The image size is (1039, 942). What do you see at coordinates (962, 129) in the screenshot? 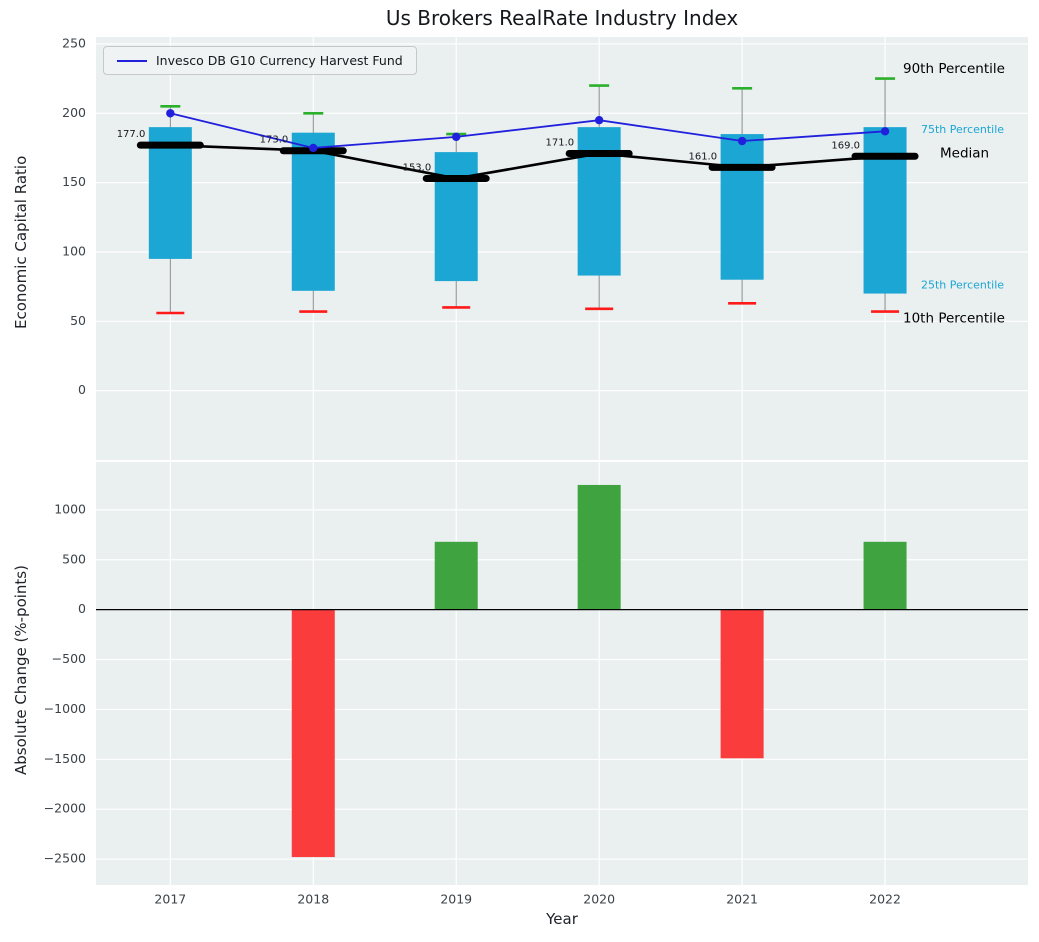
I see `annotation-75th-percentile: 75th Percentile` at bounding box center [962, 129].